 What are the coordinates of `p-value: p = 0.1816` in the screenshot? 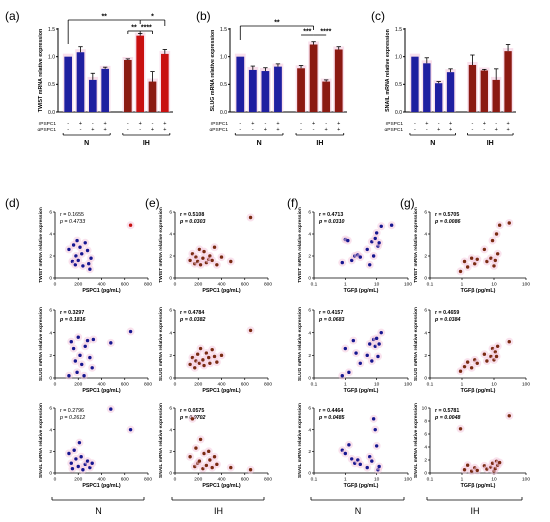 It's located at (72, 320).